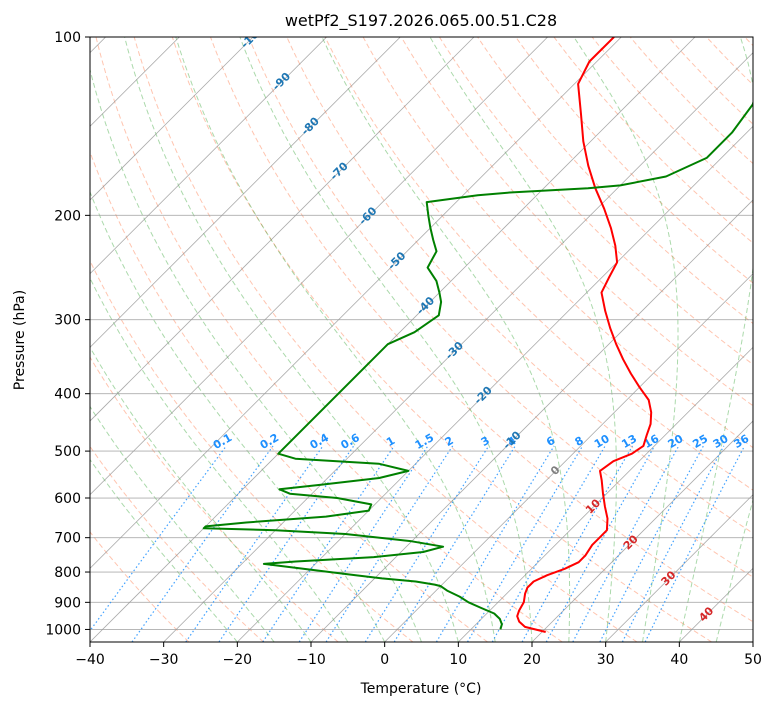 This screenshot has height=708, width=775. What do you see at coordinates (424, 441) in the screenshot?
I see `mixing-ratio-label: 1.5` at bounding box center [424, 441].